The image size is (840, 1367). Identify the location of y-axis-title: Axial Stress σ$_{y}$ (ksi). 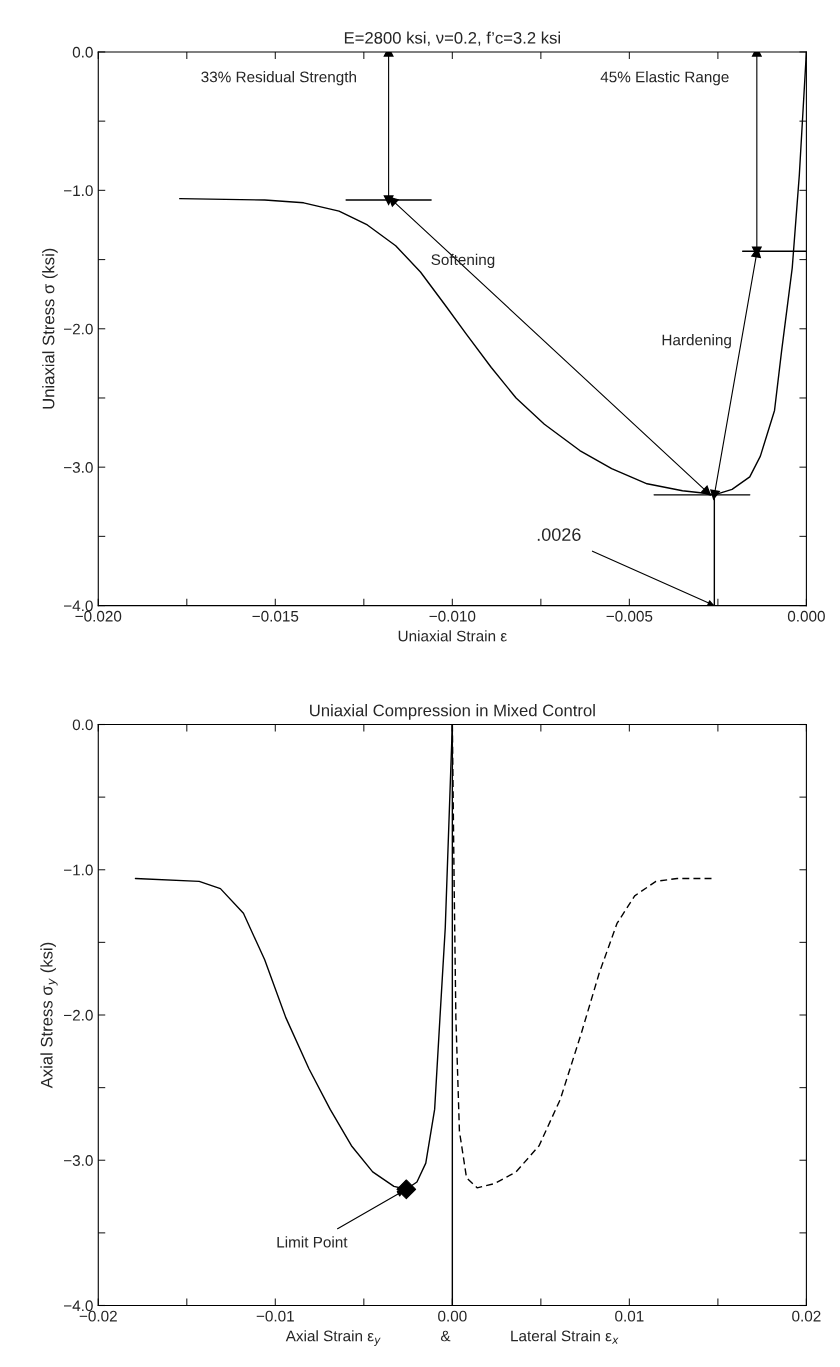
(49, 1015).